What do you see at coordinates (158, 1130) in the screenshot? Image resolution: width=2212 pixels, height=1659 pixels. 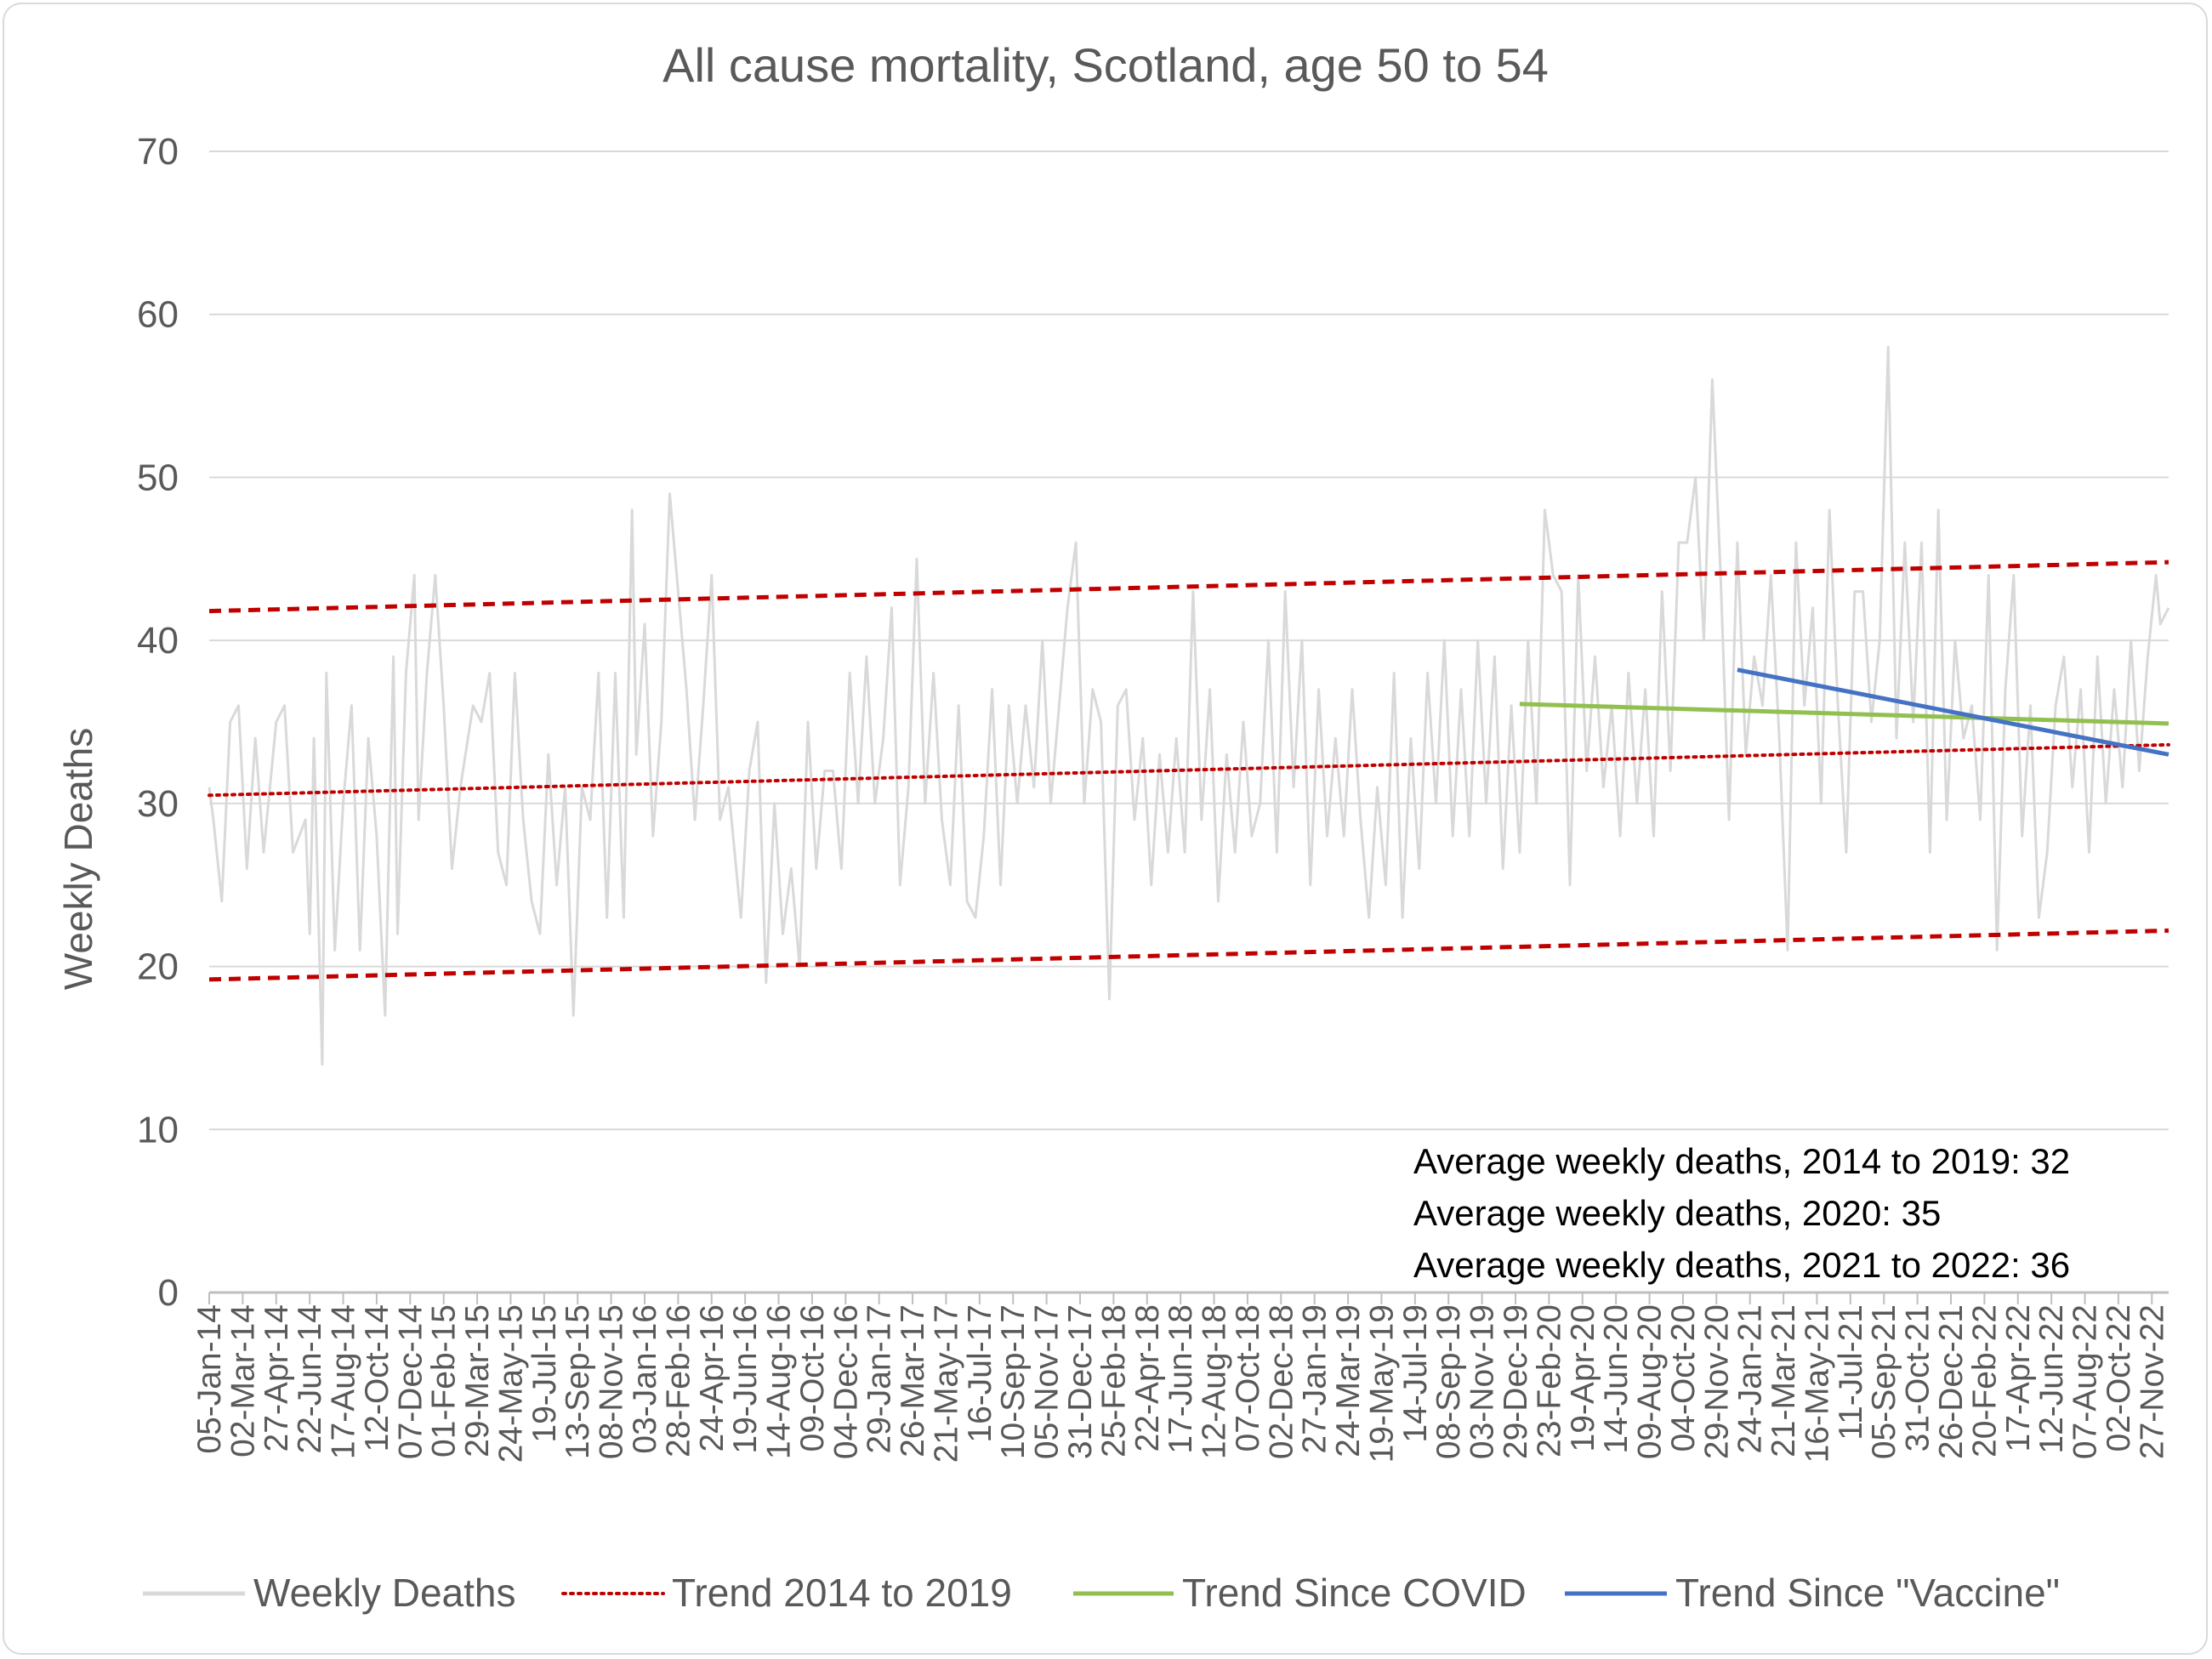 I see `y-tick-label: 10` at bounding box center [158, 1130].